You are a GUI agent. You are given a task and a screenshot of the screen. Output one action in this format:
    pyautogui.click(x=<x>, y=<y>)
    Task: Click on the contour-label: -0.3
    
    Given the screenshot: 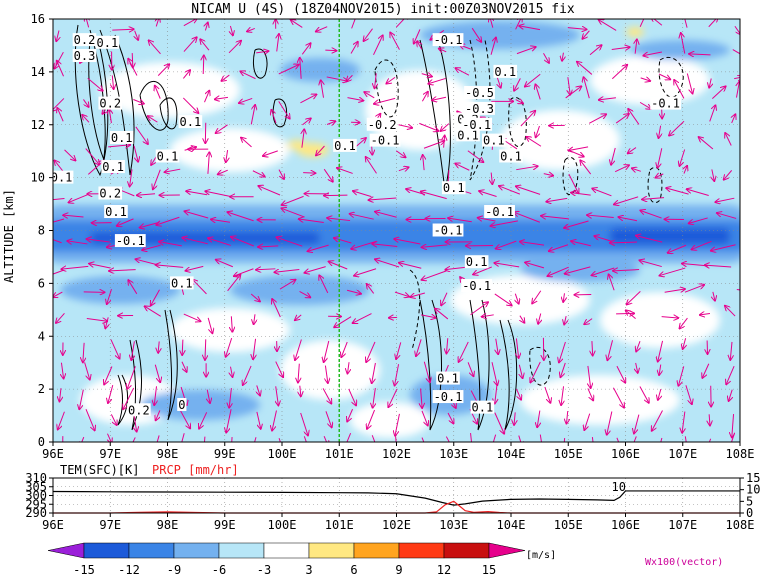 What is the action you would take?
    pyautogui.click(x=479, y=108)
    